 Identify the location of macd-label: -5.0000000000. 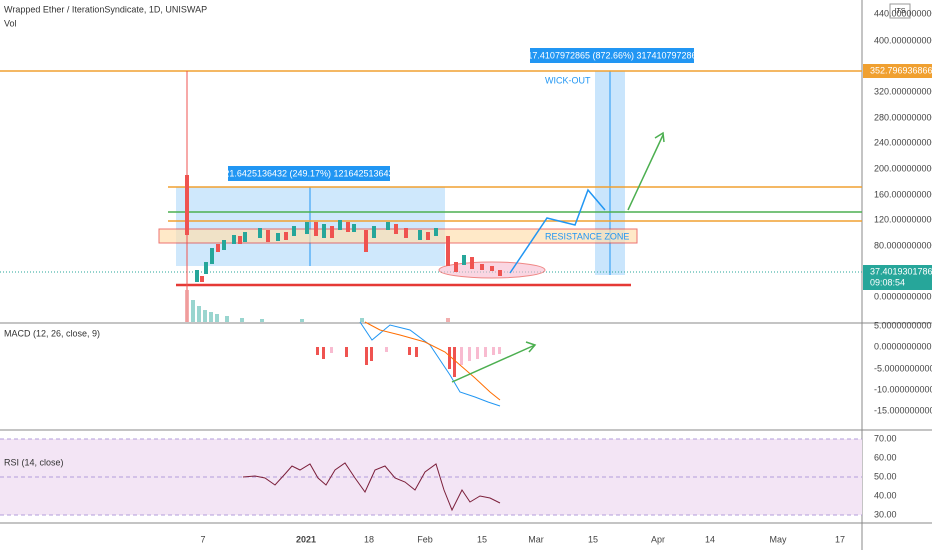
(903, 368).